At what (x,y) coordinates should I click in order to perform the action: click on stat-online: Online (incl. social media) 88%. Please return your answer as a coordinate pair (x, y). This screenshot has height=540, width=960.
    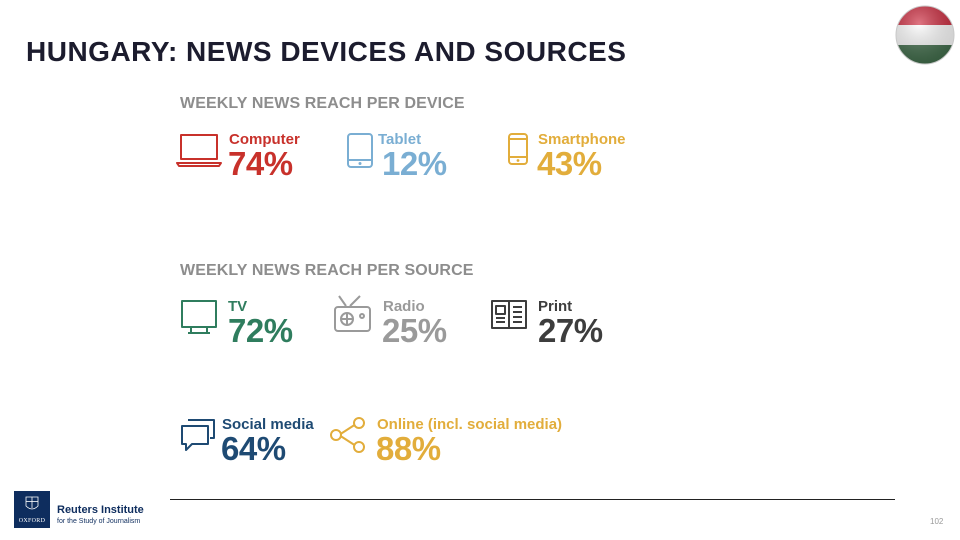
    Looking at the image, I should click on (454, 446).